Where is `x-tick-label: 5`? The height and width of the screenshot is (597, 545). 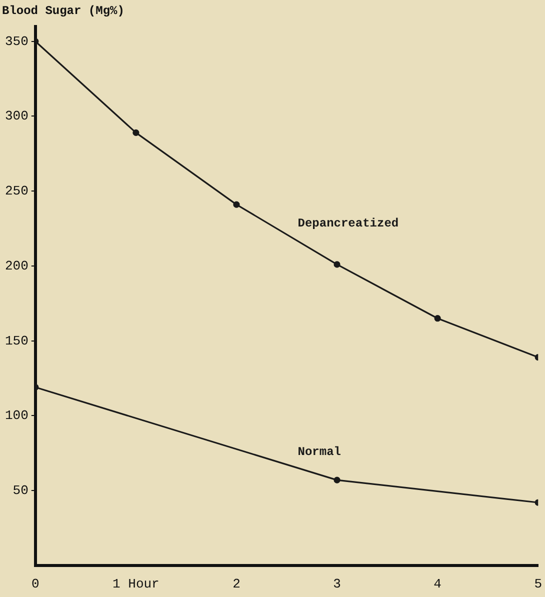 x-tick-label: 5 is located at coordinates (538, 584).